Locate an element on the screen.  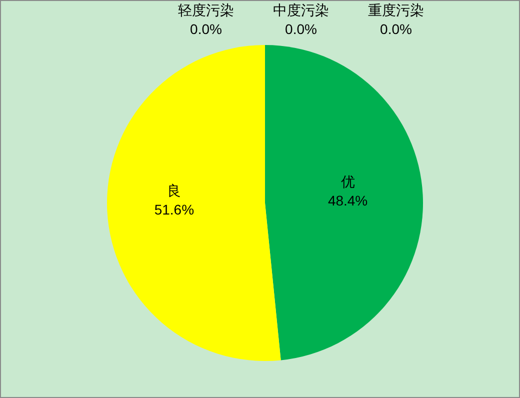
data-label: 51.6% is located at coordinates (174, 209).